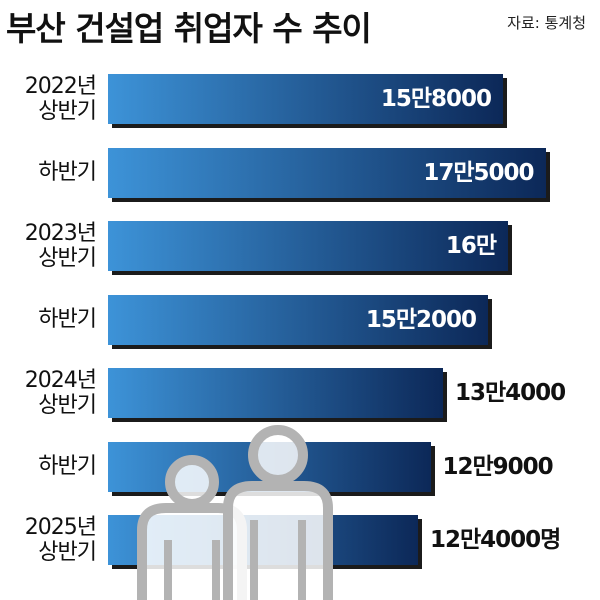 The image size is (600, 600). Describe the element at coordinates (471, 246) in the screenshot. I see `value-label: 16만` at that location.